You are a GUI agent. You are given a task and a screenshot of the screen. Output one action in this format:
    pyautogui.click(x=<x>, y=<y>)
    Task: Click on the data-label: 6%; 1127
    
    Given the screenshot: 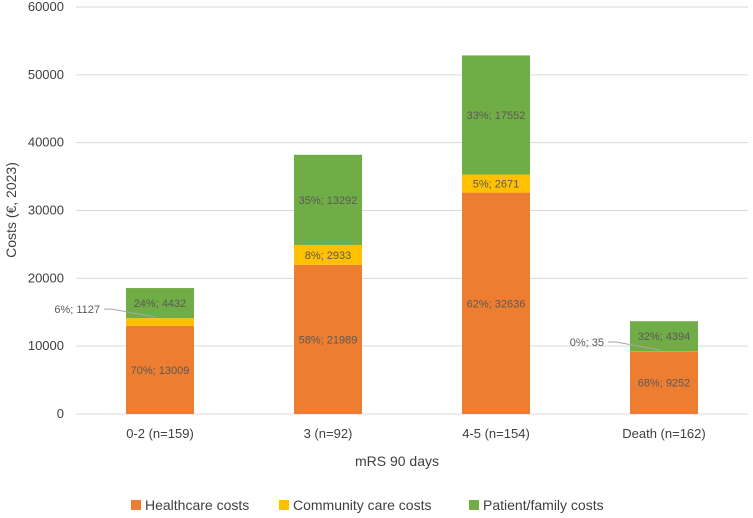 What is the action you would take?
    pyautogui.click(x=77, y=310)
    